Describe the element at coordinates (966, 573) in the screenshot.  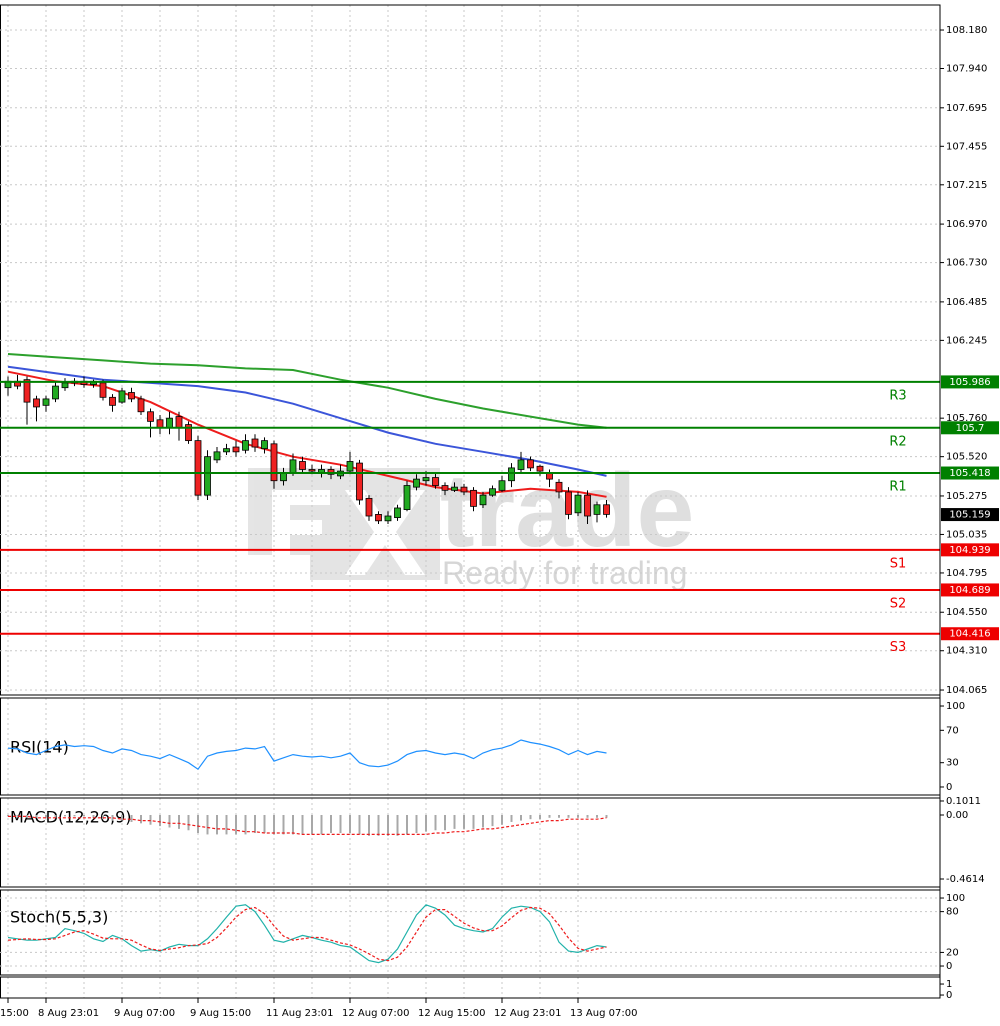
I see `y-tick-label: 104.795` at that location.